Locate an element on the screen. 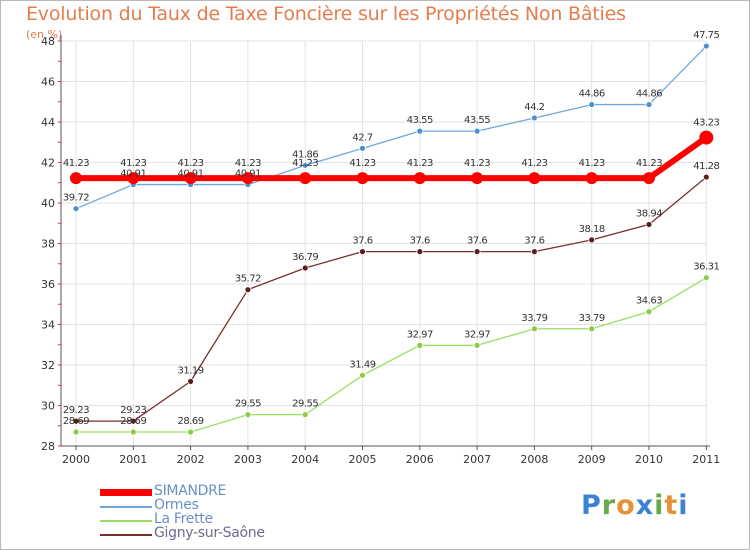 The width and height of the screenshot is (750, 550). y-tick-label: 38 is located at coordinates (48, 244).